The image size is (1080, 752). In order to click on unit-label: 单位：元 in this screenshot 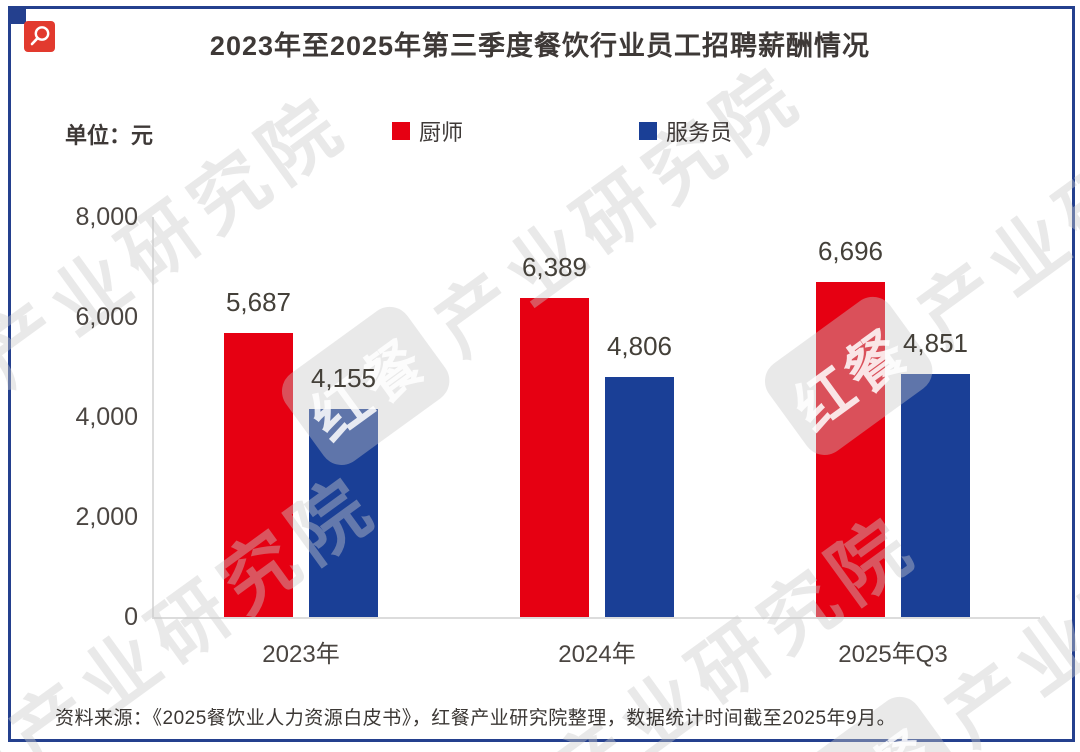, I will do `click(109, 135)`.